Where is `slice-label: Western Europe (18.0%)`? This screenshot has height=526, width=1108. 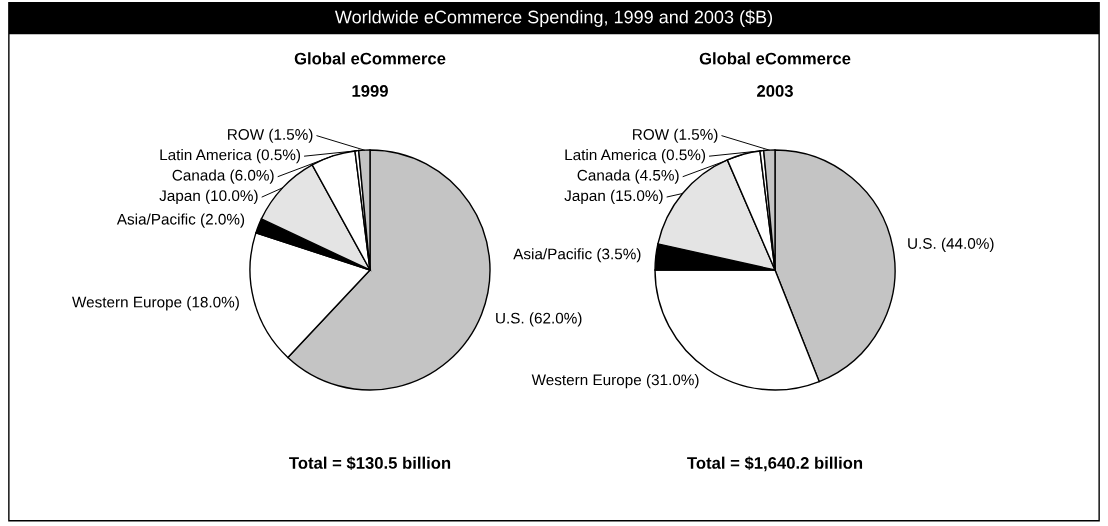
slice-label: Western Europe (18.0%) is located at coordinates (155, 303).